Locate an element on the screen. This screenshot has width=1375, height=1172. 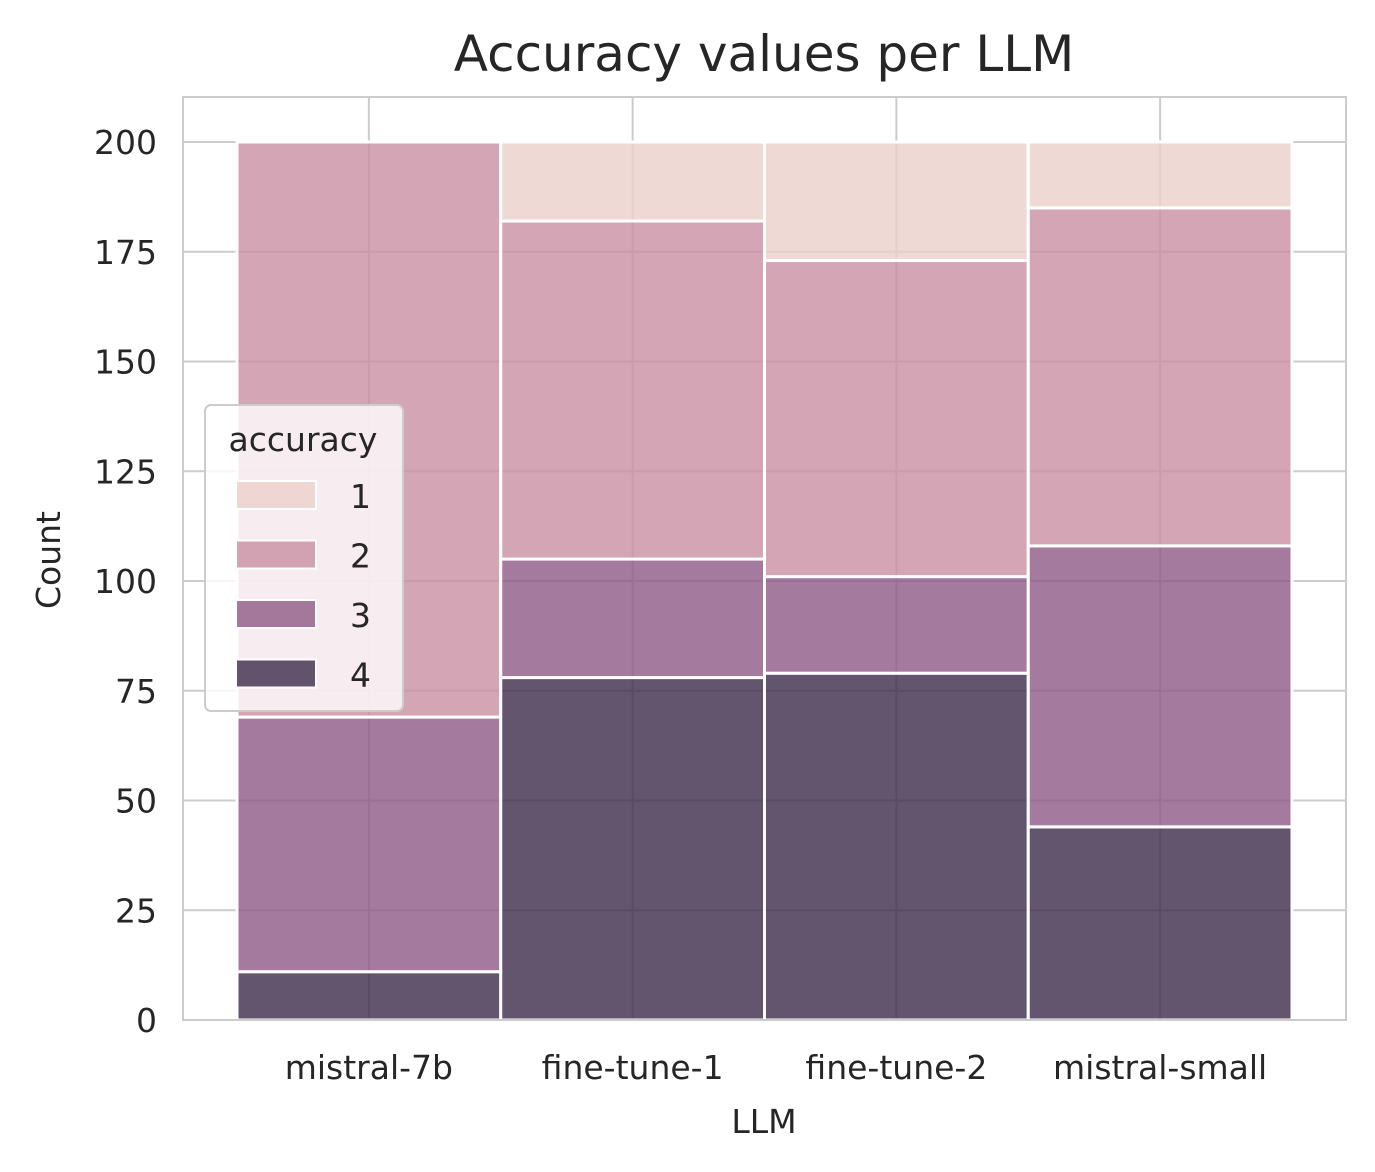
y-tick-label: 0 is located at coordinates (146, 1020).